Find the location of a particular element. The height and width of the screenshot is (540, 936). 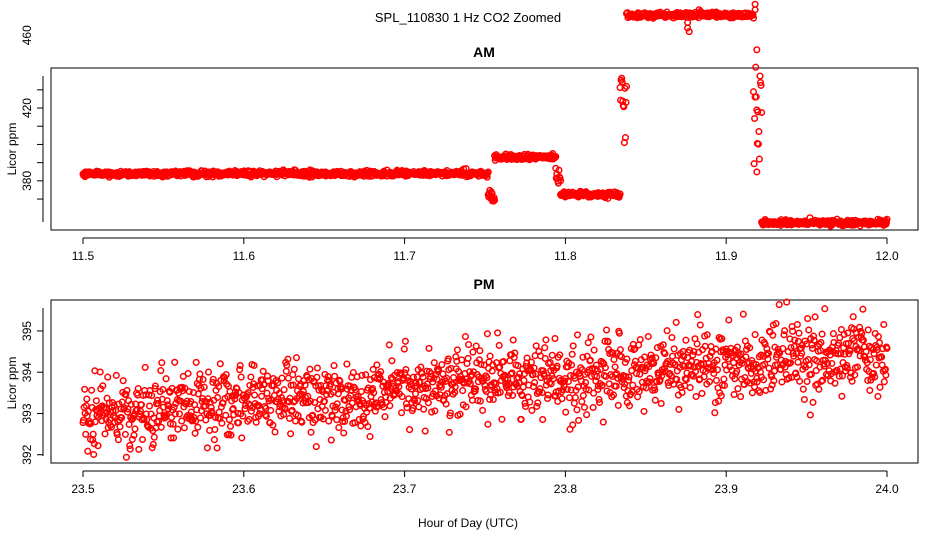

figure-x-axis-label: Hour of Day (UTC) is located at coordinates (468, 523).